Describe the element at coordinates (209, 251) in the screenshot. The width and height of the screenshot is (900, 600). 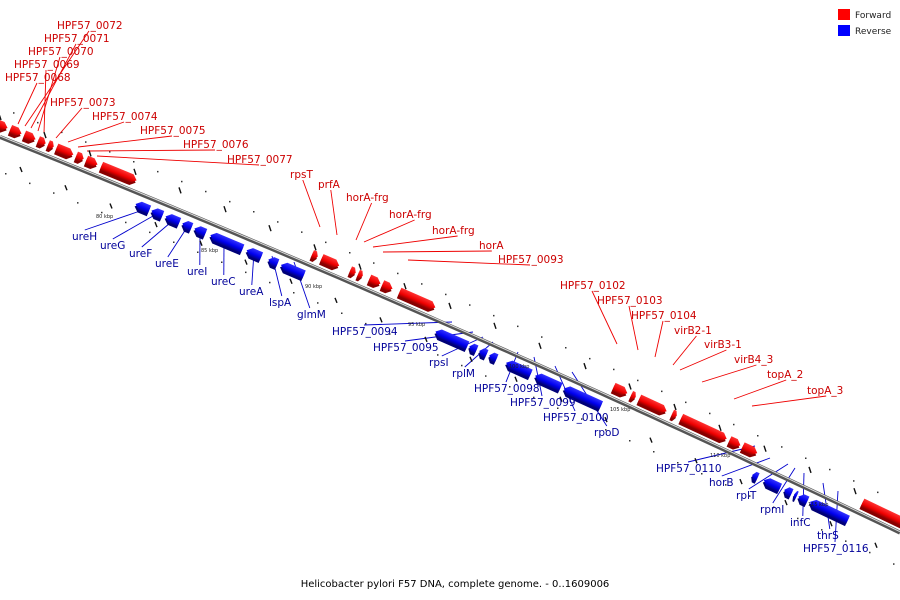
I see `scale-tick-label: 85 kbp` at that location.